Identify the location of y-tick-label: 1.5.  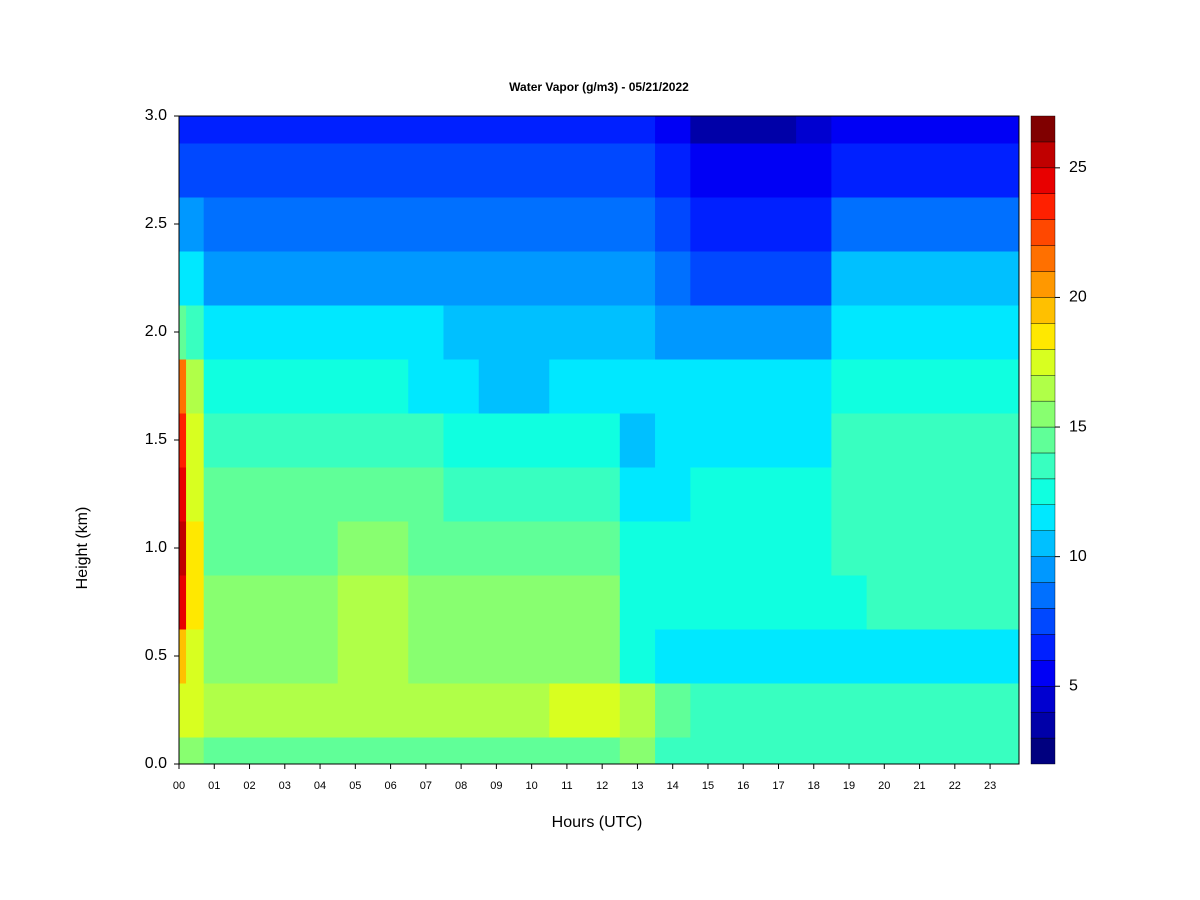
(156, 439).